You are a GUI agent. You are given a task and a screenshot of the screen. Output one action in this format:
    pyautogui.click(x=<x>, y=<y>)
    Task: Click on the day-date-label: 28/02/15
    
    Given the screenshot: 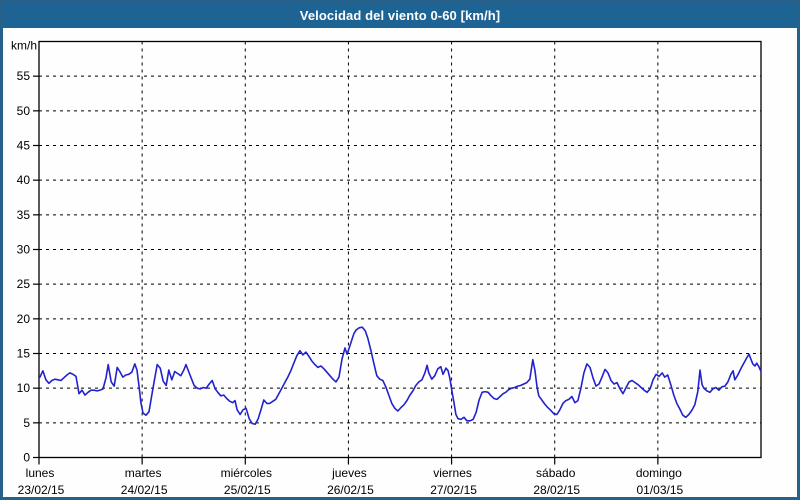 What is the action you would take?
    pyautogui.click(x=556, y=490)
    